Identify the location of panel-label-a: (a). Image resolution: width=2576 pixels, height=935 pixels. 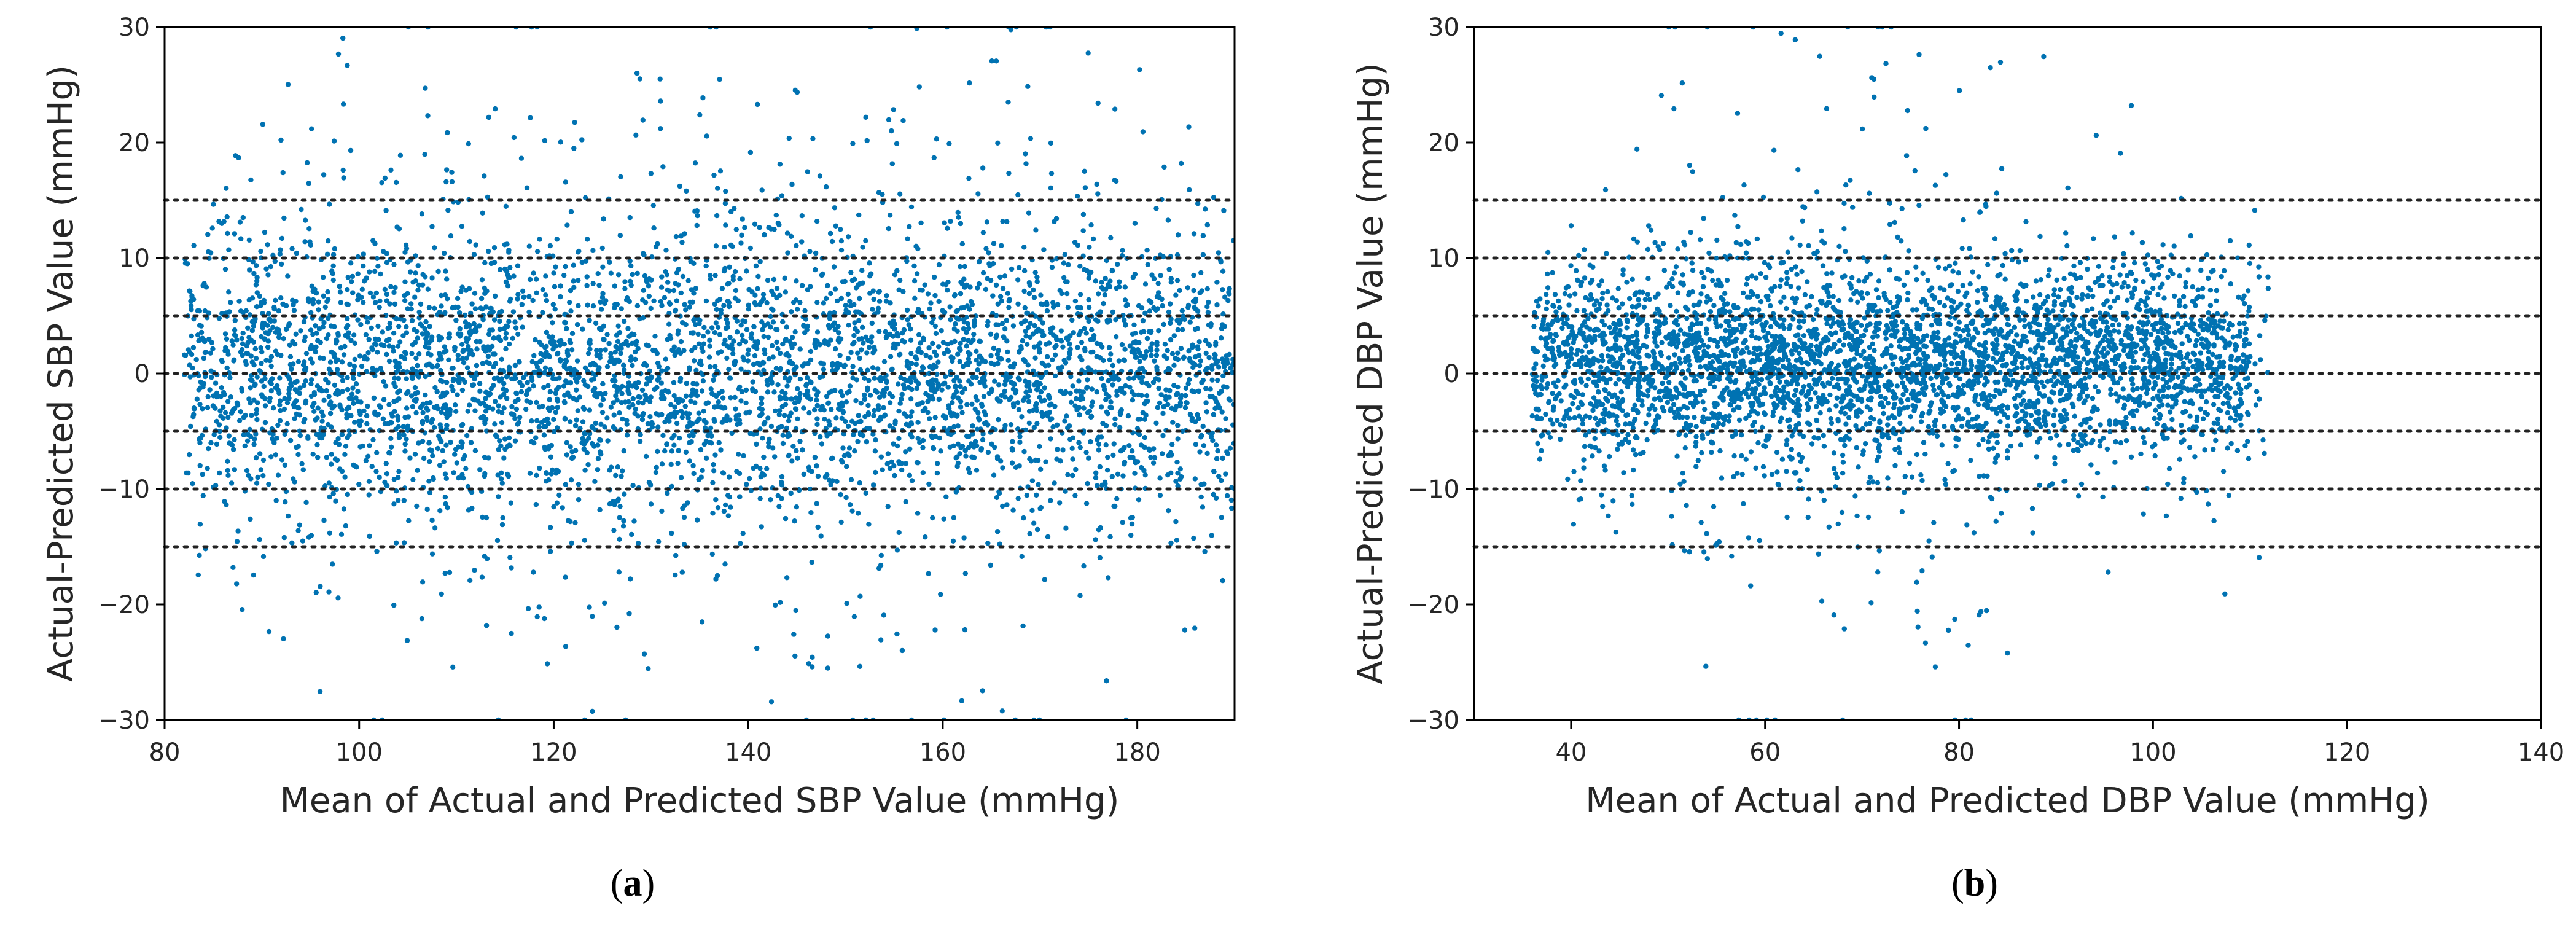
(633, 883).